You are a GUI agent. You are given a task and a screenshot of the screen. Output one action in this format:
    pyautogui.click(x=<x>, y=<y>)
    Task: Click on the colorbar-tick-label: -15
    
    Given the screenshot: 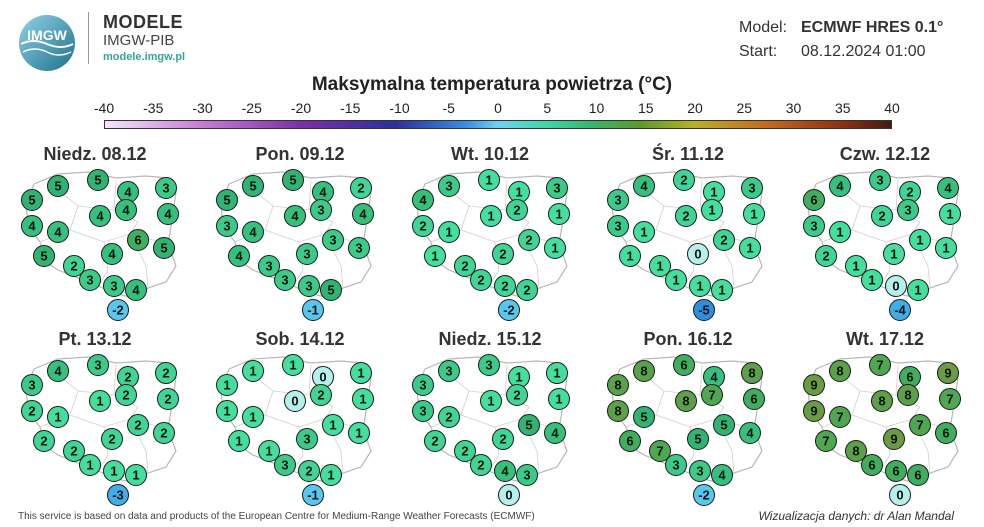 What is the action you would take?
    pyautogui.click(x=350, y=108)
    